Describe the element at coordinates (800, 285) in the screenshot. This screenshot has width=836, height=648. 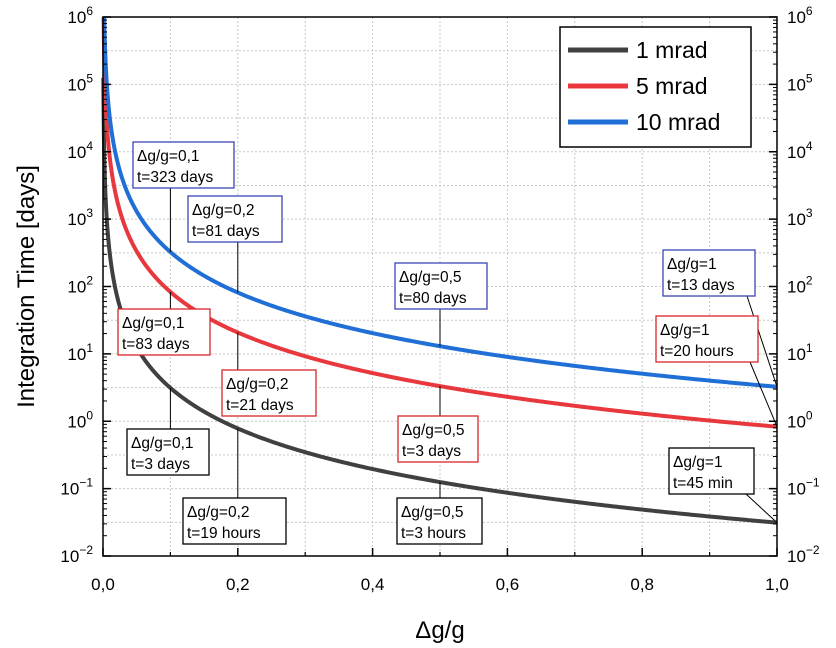
I see `y-tick-label-right: 10²` at that location.